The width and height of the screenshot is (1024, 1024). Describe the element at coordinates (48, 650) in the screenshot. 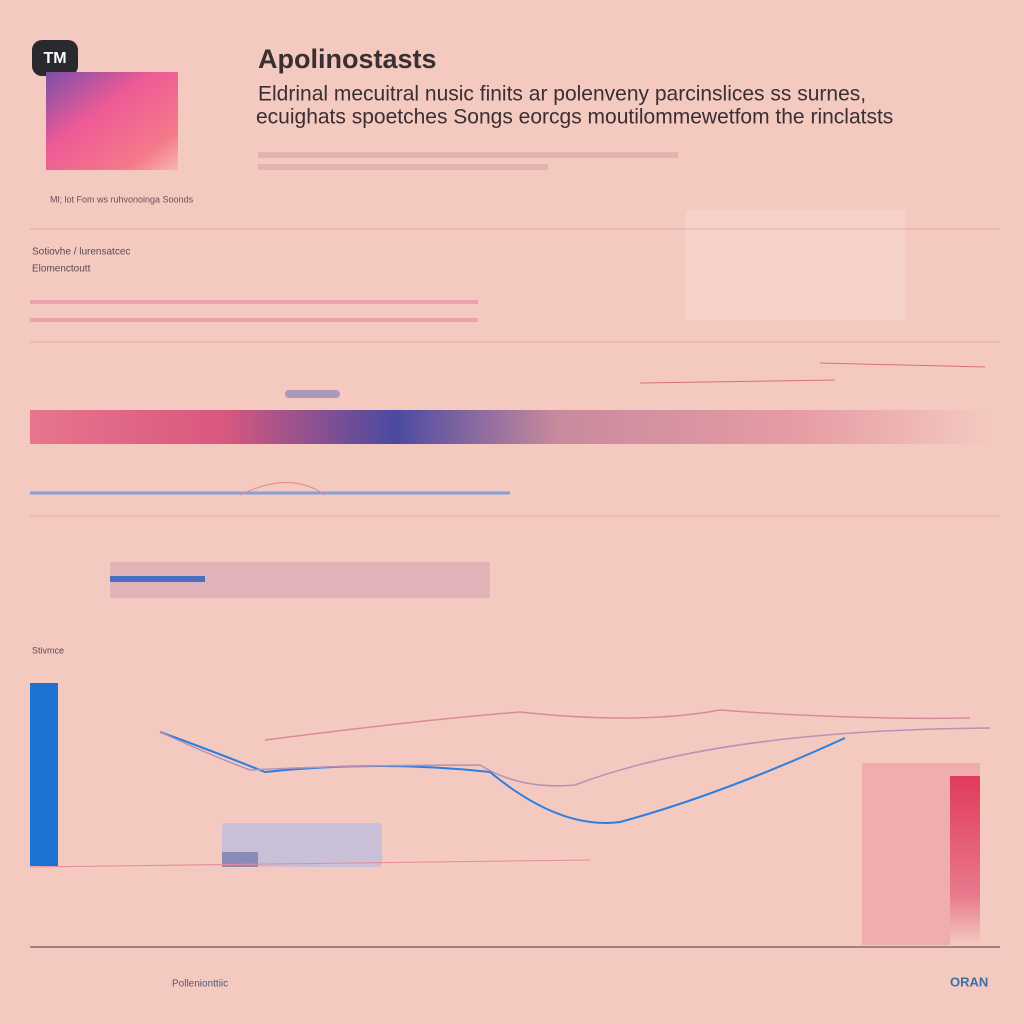

I see `section-label: Stivmce` at that location.